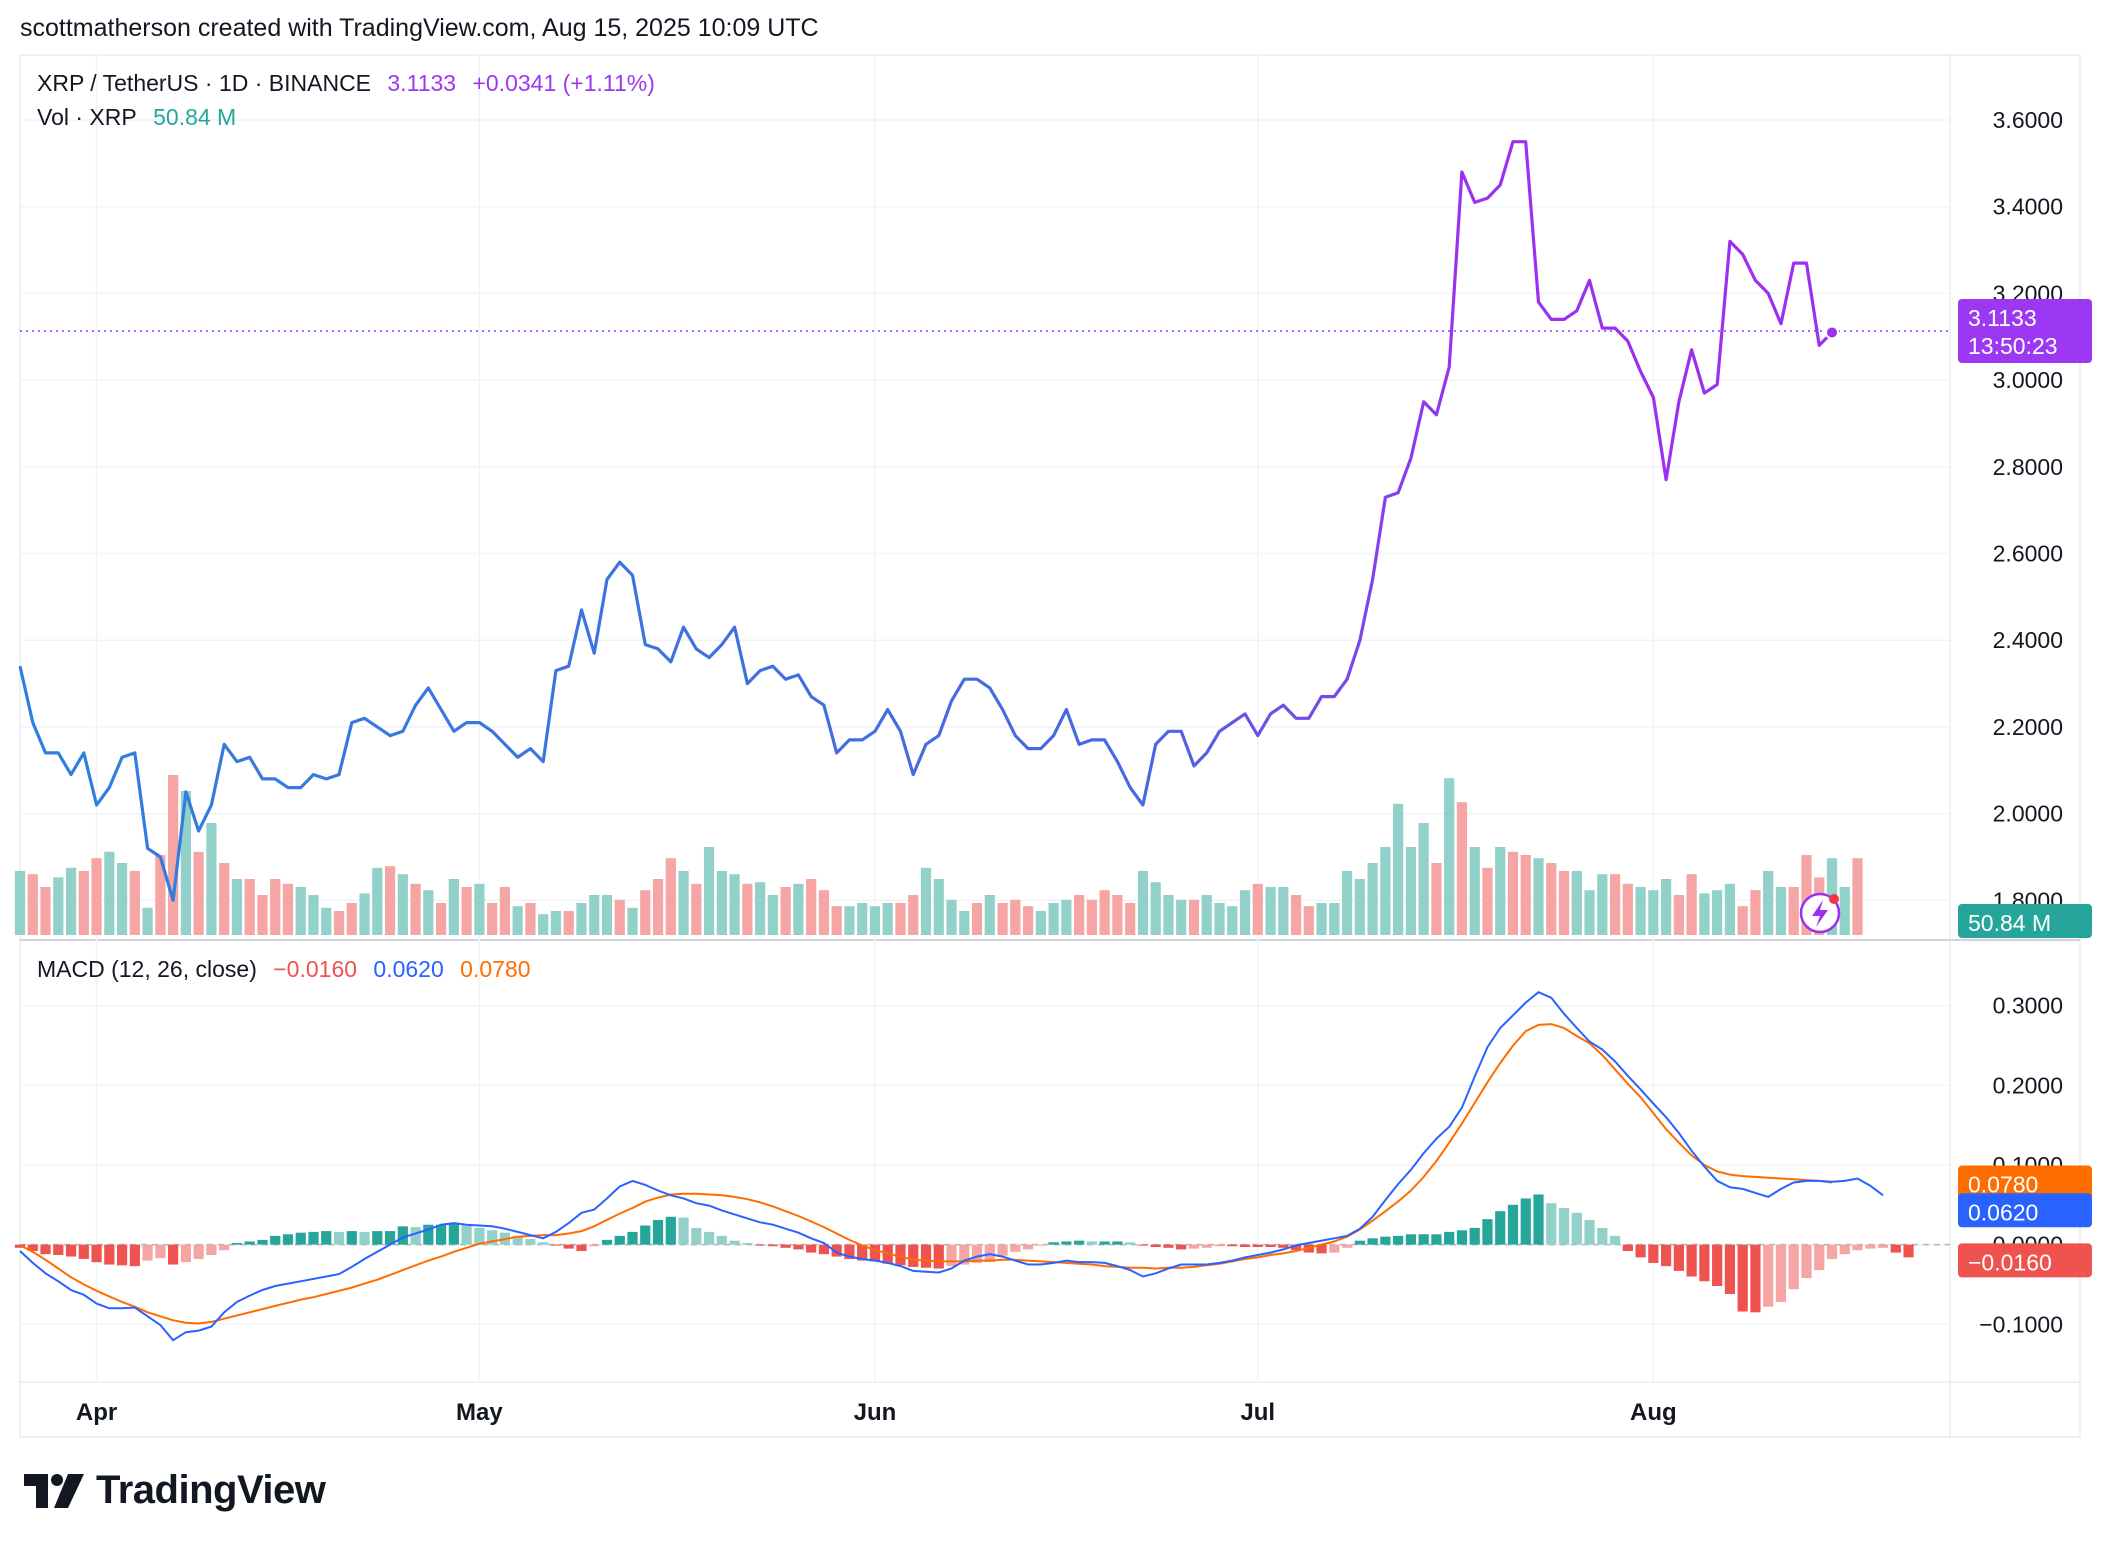 The width and height of the screenshot is (2108, 1552). Describe the element at coordinates (147, 969) in the screenshot. I see `macd-label: MACD (12, 26, close)` at that location.